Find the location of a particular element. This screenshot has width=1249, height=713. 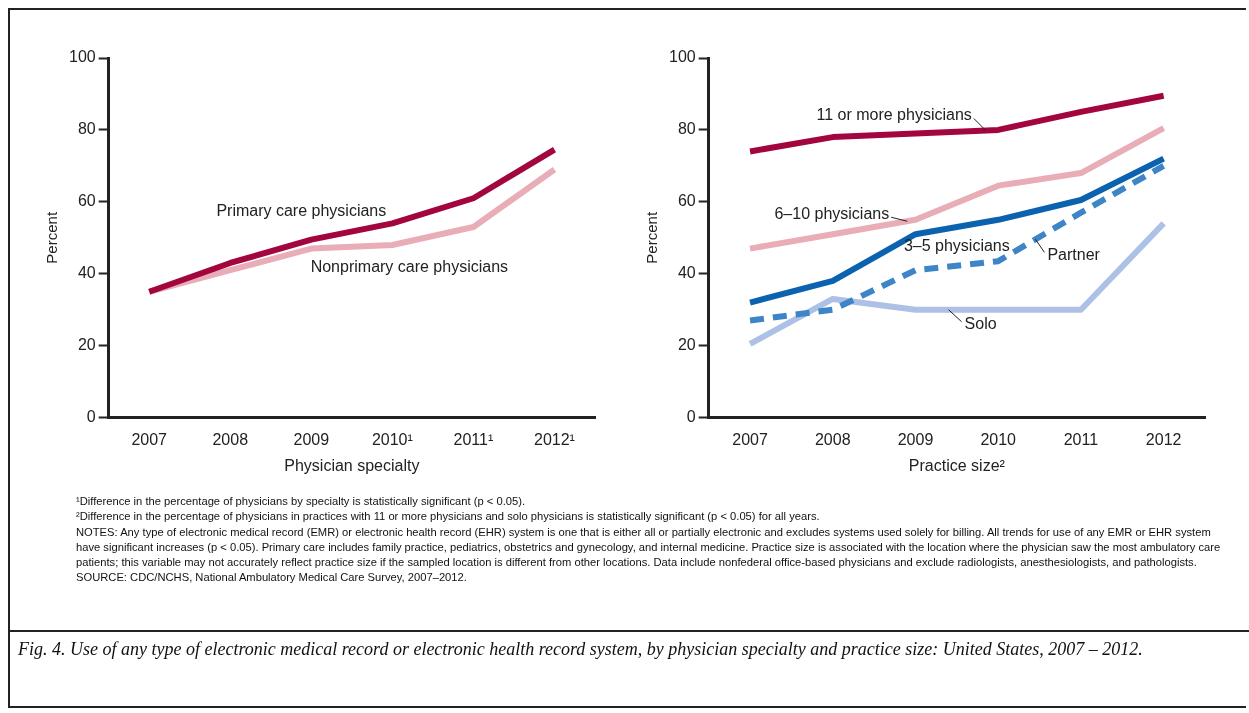

series-label: 11 or more physicians is located at coordinates (894, 114).